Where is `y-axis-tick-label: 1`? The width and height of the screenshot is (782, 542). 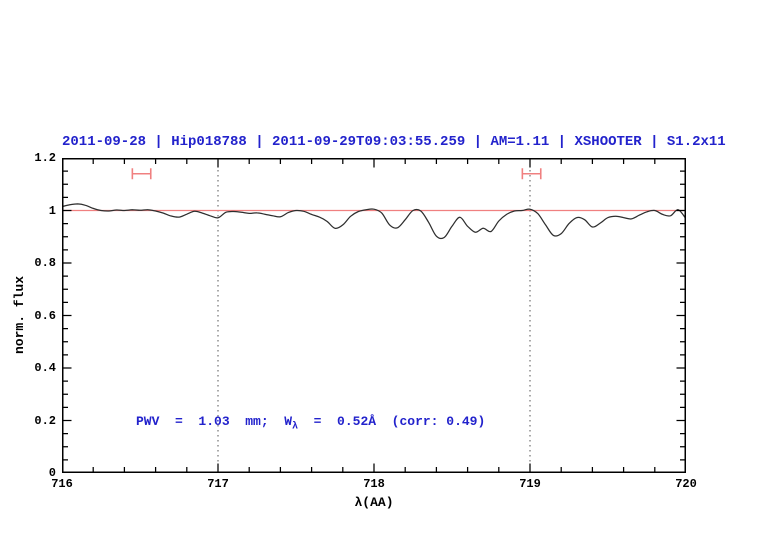
y-axis-tick-label: 1 is located at coordinates (52, 211).